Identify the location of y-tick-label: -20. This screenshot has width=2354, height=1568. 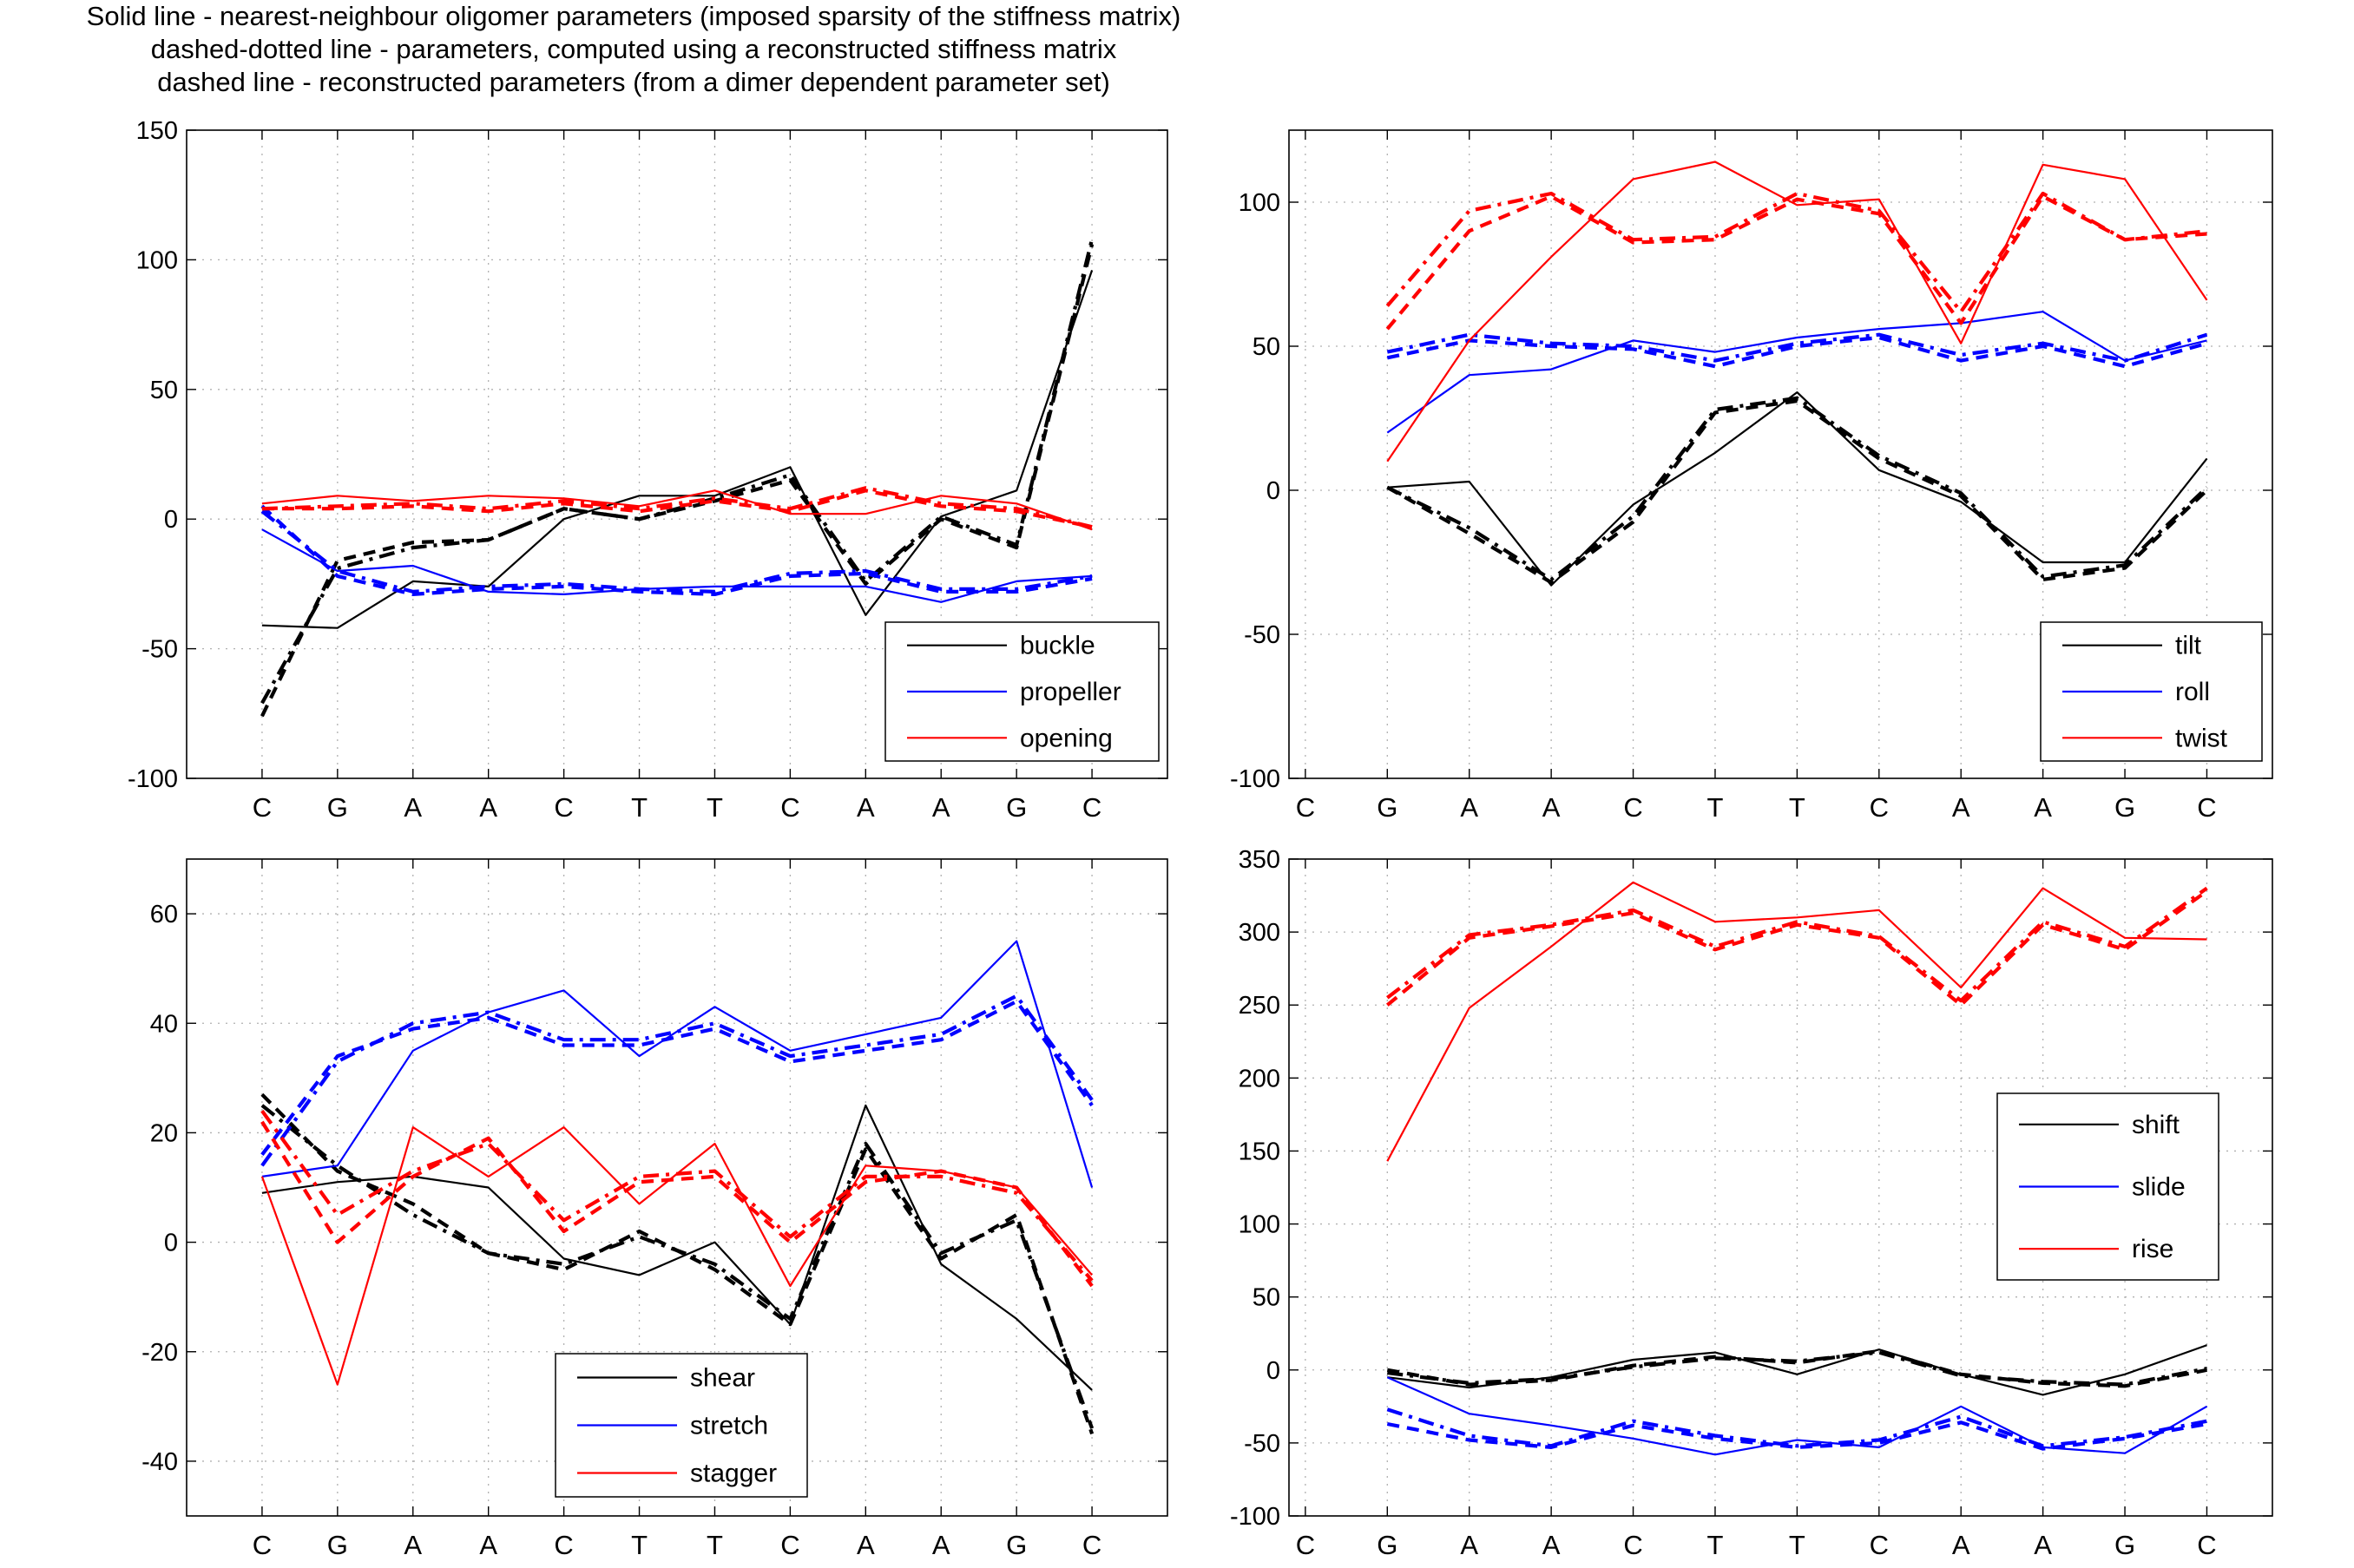
(160, 1353).